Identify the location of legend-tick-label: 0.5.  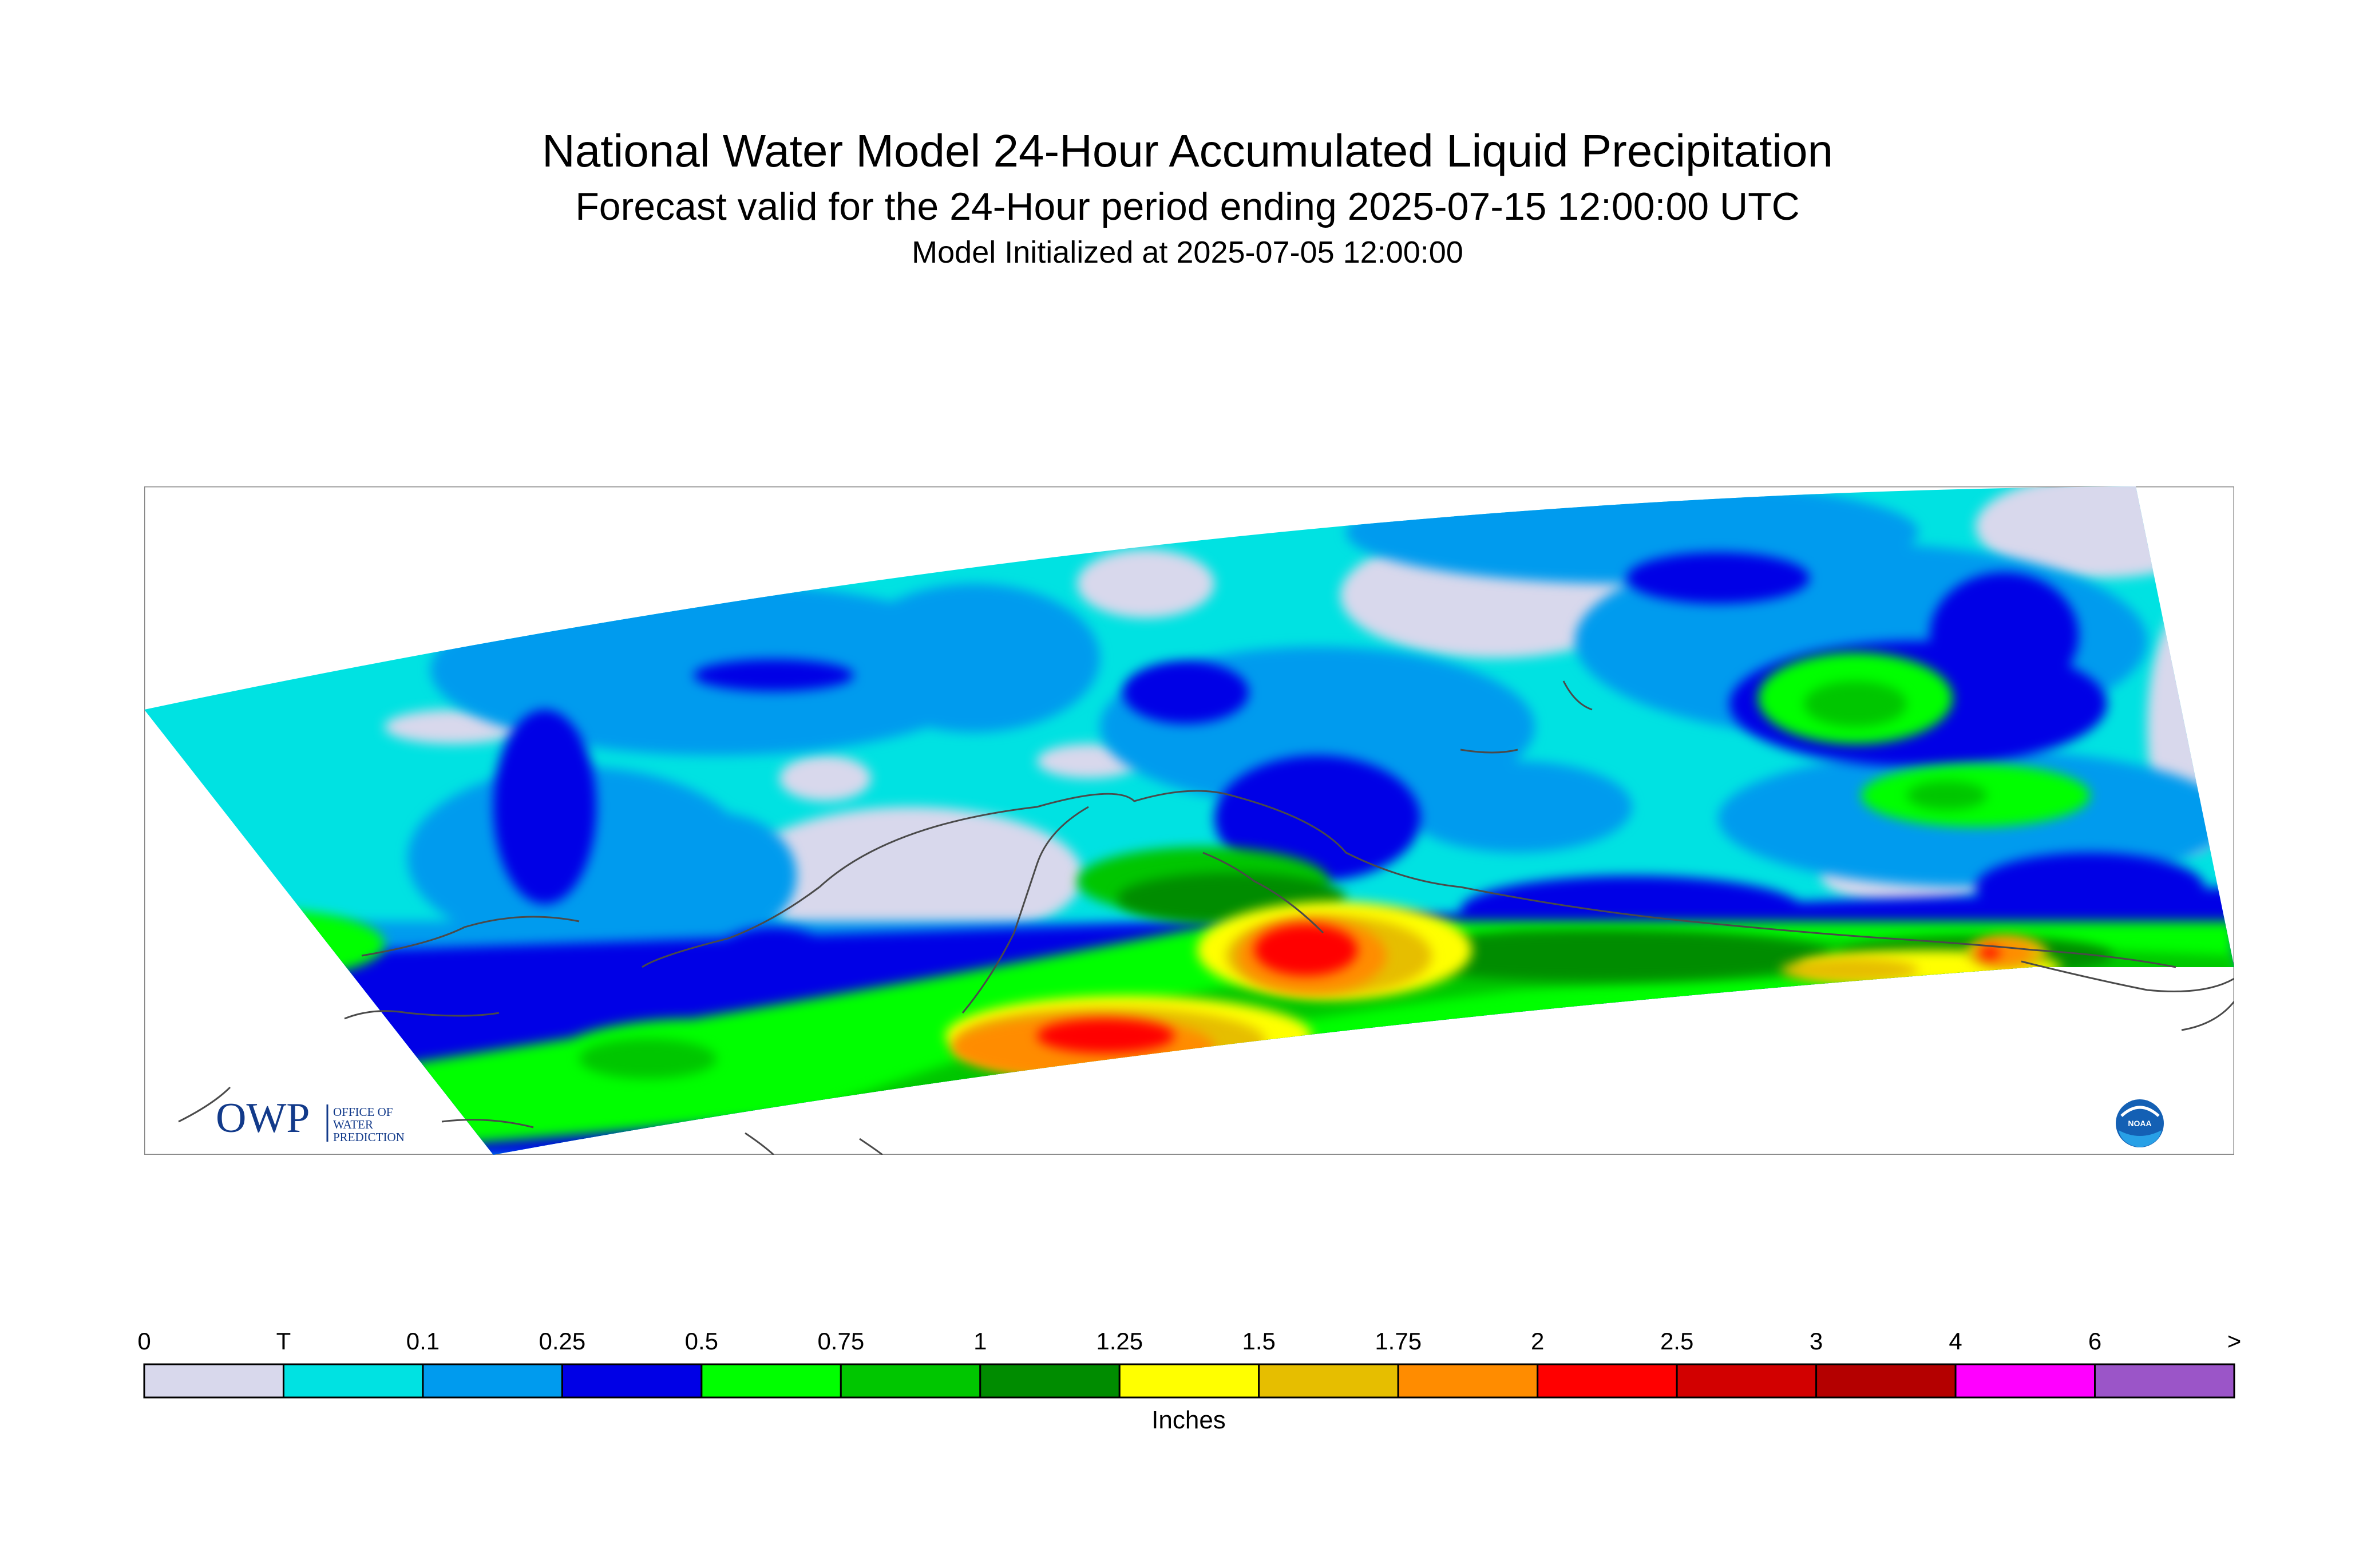
(701, 1341).